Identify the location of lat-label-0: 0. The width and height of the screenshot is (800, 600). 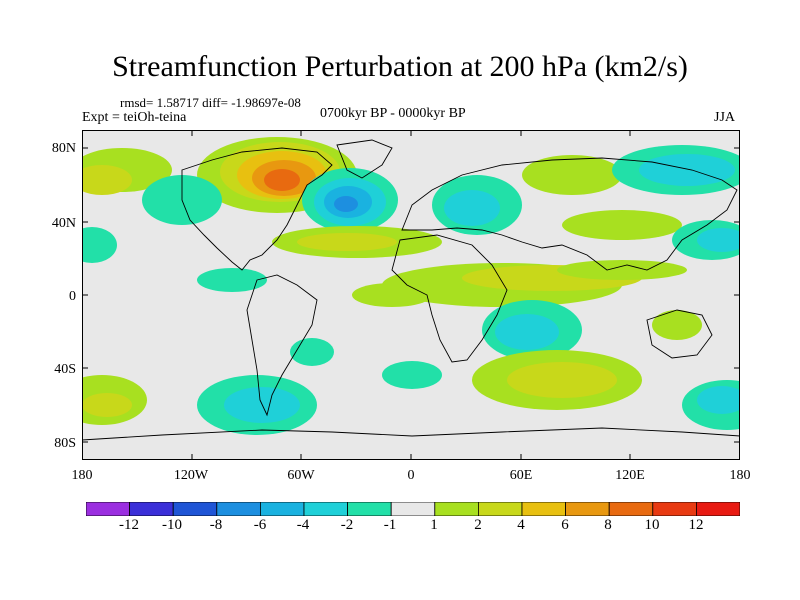
(72, 296).